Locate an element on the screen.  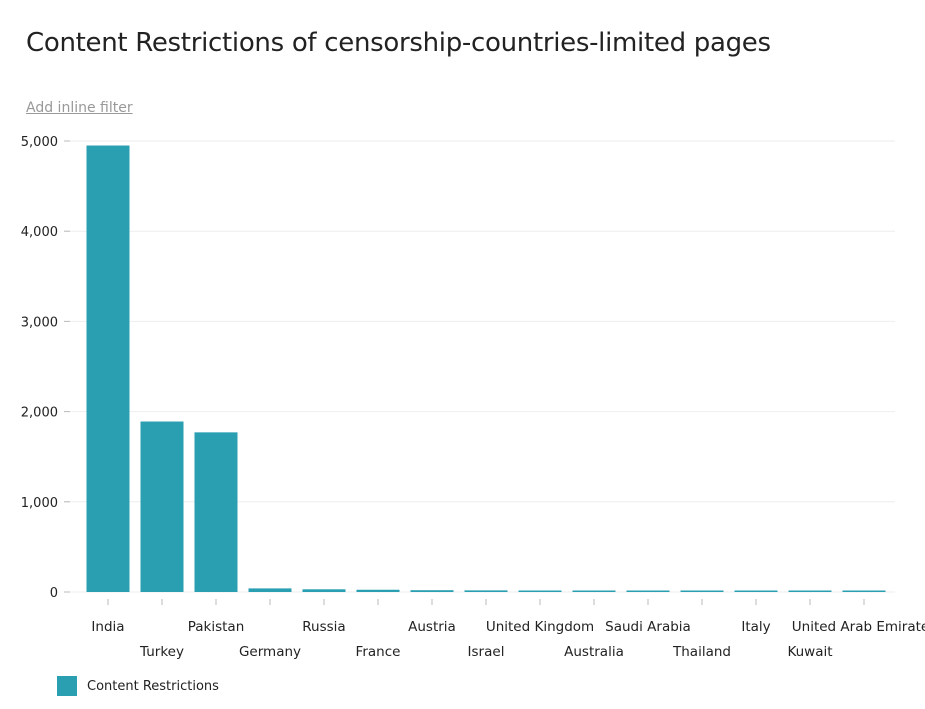
x-tick-label: Israel is located at coordinates (486, 652).